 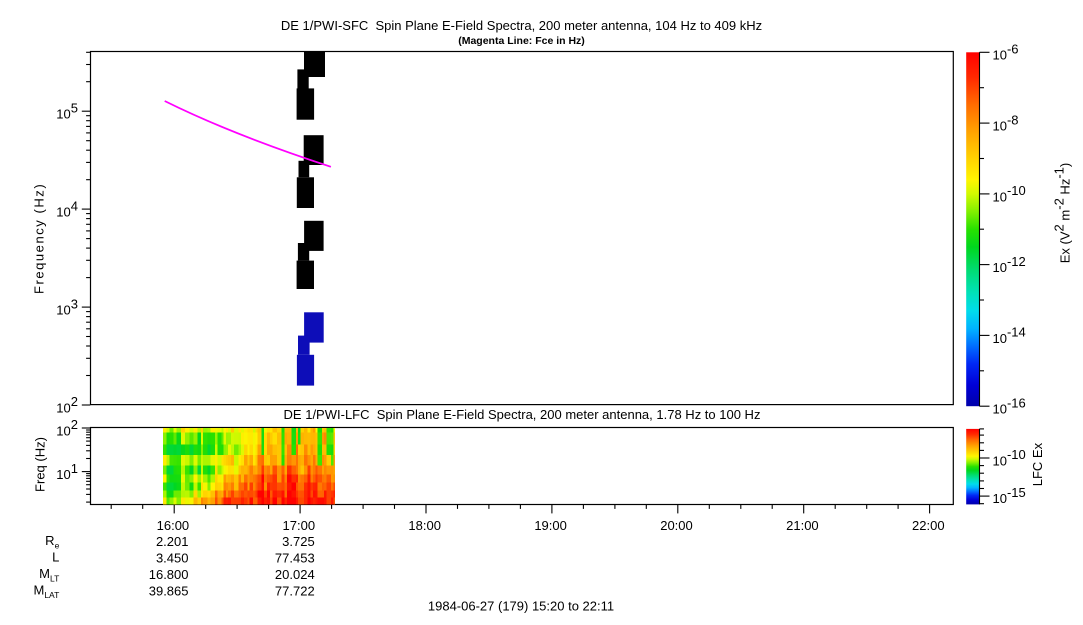 What do you see at coordinates (550, 525) in the screenshot?
I see `svg-text: 19:00` at bounding box center [550, 525].